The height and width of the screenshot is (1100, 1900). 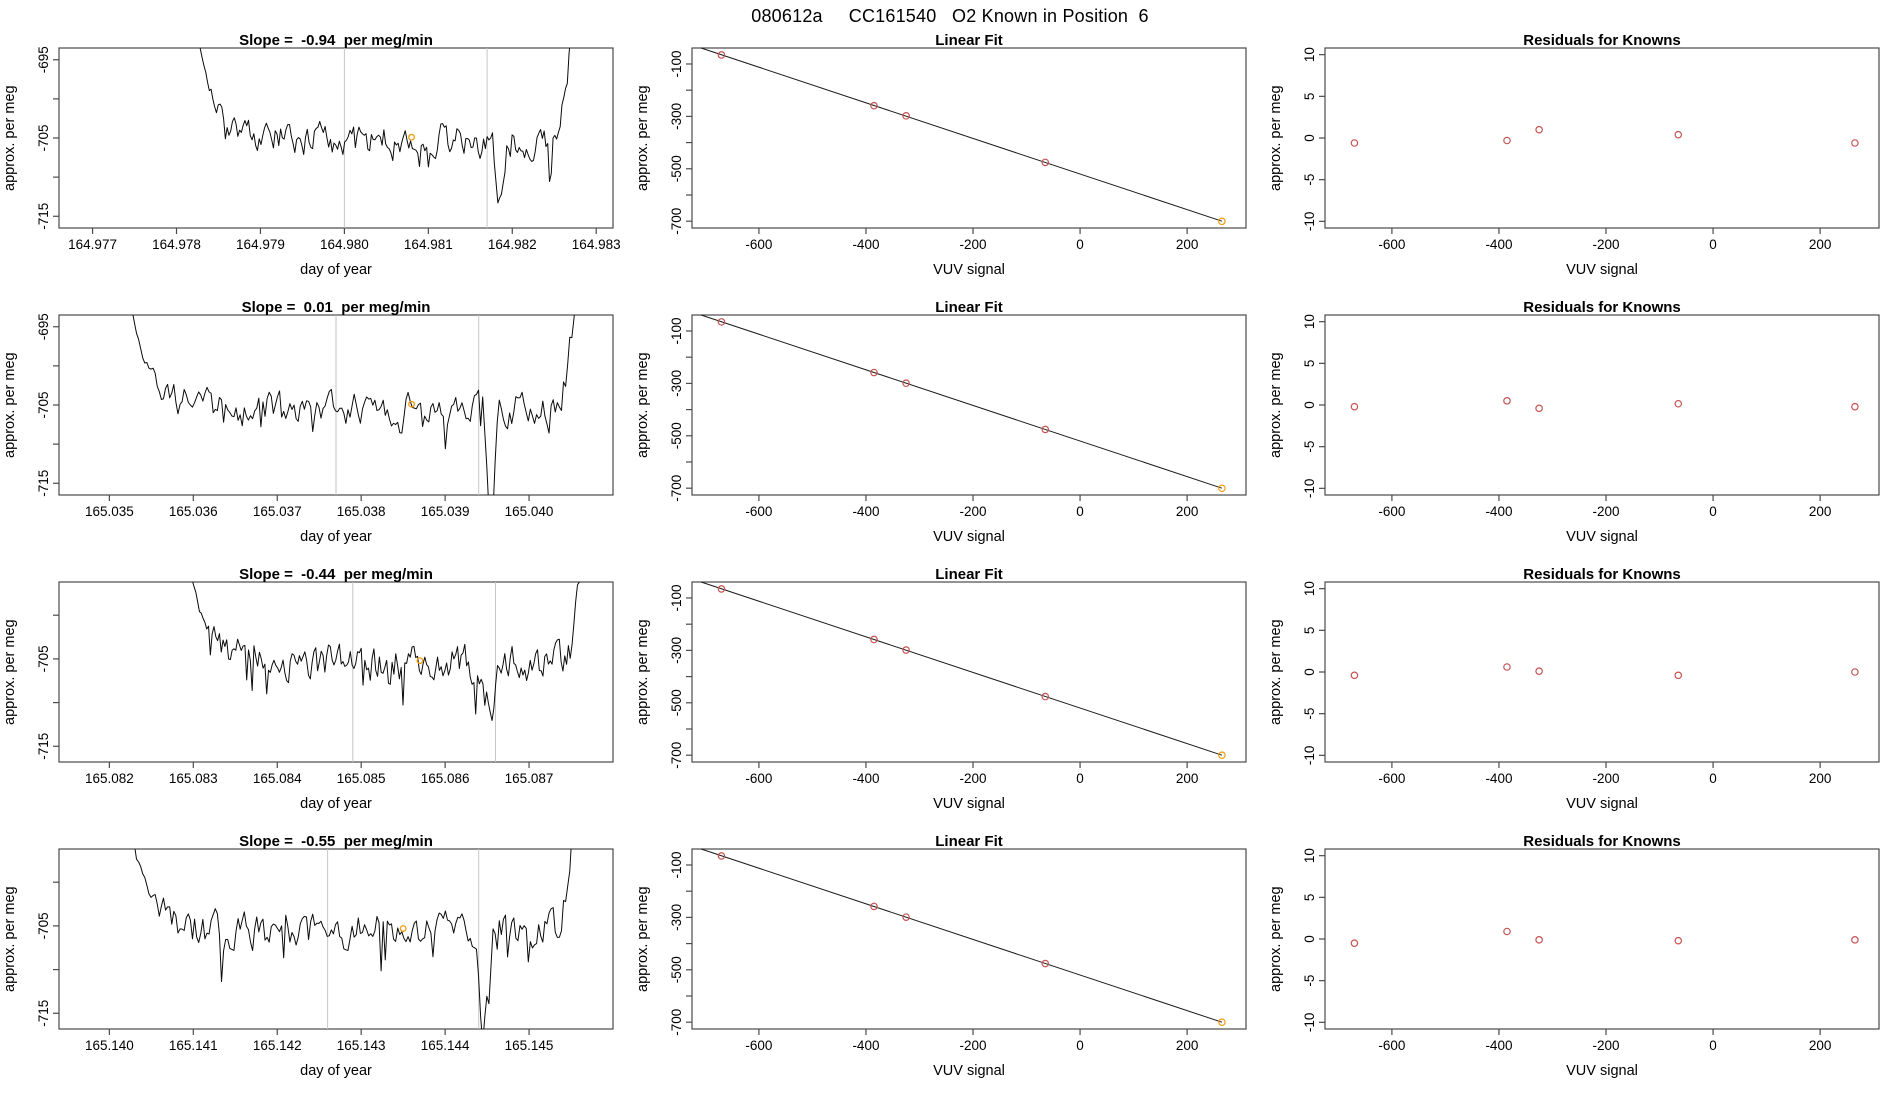 I want to click on x-tick-label: 165.145, so click(x=529, y=1045).